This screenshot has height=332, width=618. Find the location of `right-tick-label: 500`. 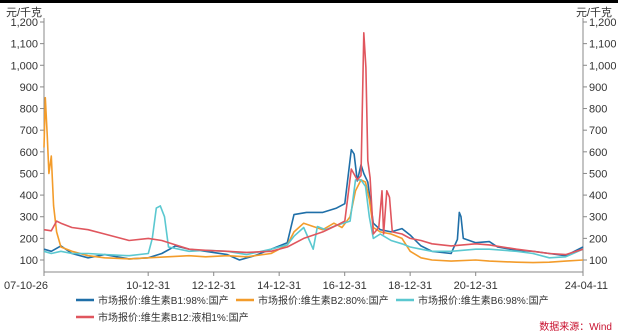

right-tick-label: 500 is located at coordinates (598, 174).